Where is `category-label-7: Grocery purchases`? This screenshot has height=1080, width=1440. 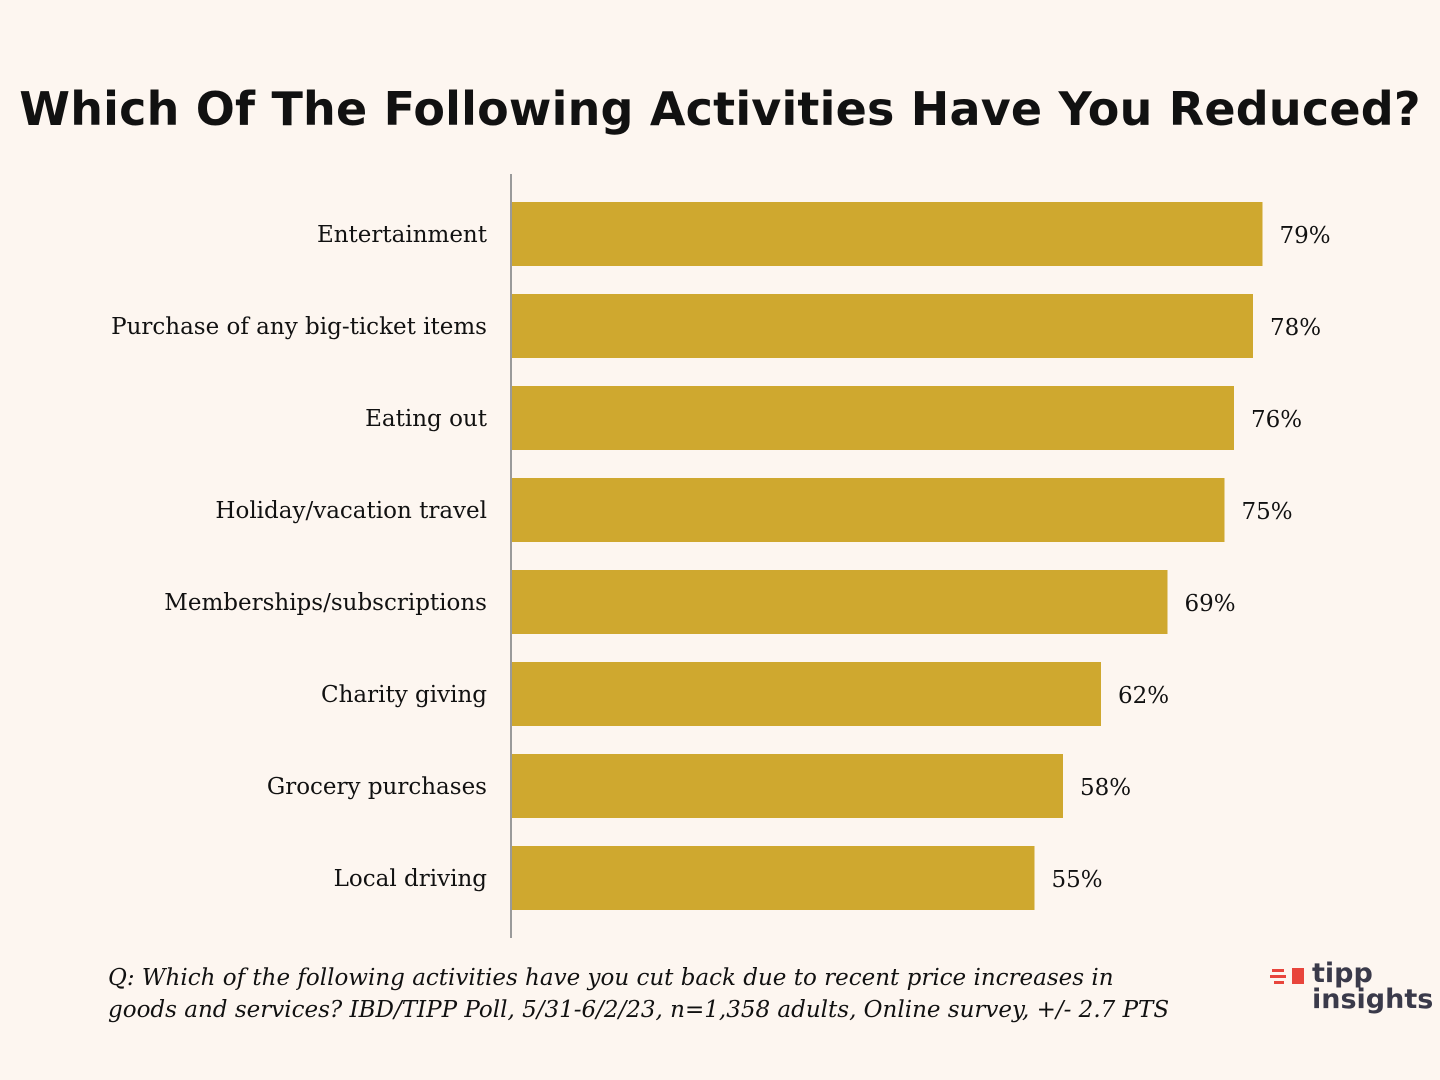 category-label-7: Grocery purchases is located at coordinates (377, 787).